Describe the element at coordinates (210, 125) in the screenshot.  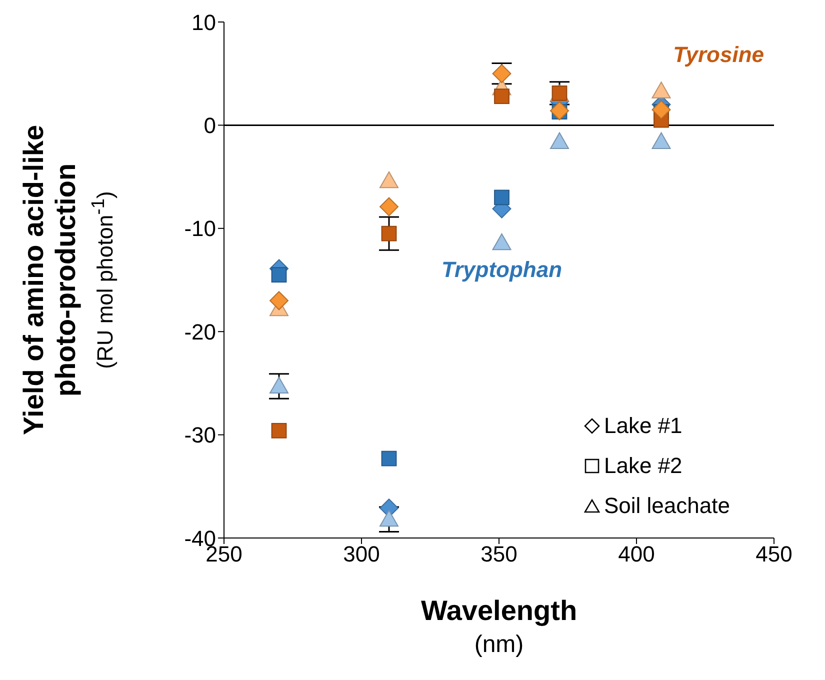
I see `y-tick-label: 0` at that location.